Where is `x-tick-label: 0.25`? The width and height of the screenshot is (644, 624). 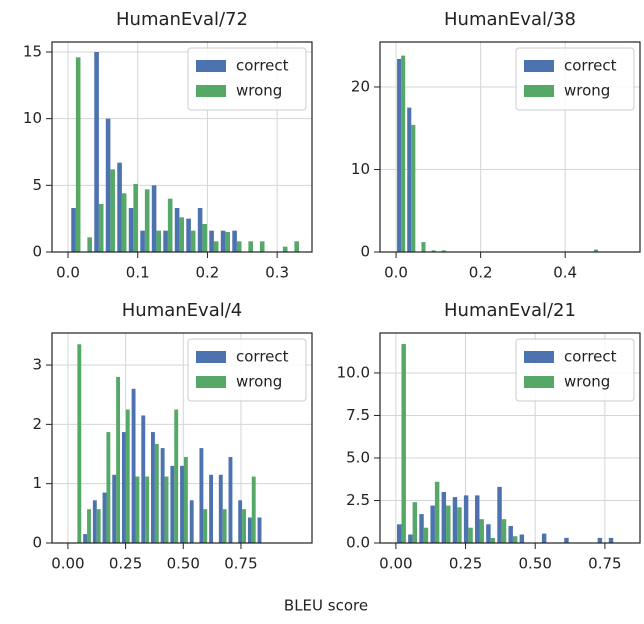
x-tick-label: 0.25 is located at coordinates (125, 564).